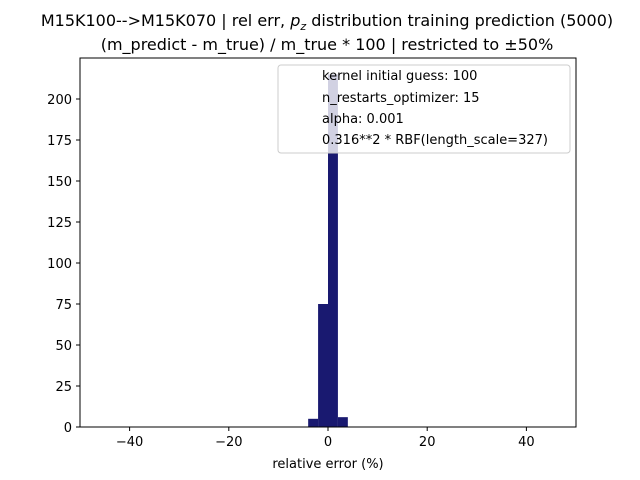 Image resolution: width=640 pixels, height=480 pixels. Describe the element at coordinates (327, 464) in the screenshot. I see `x-axis-label: relative error (%)` at that location.